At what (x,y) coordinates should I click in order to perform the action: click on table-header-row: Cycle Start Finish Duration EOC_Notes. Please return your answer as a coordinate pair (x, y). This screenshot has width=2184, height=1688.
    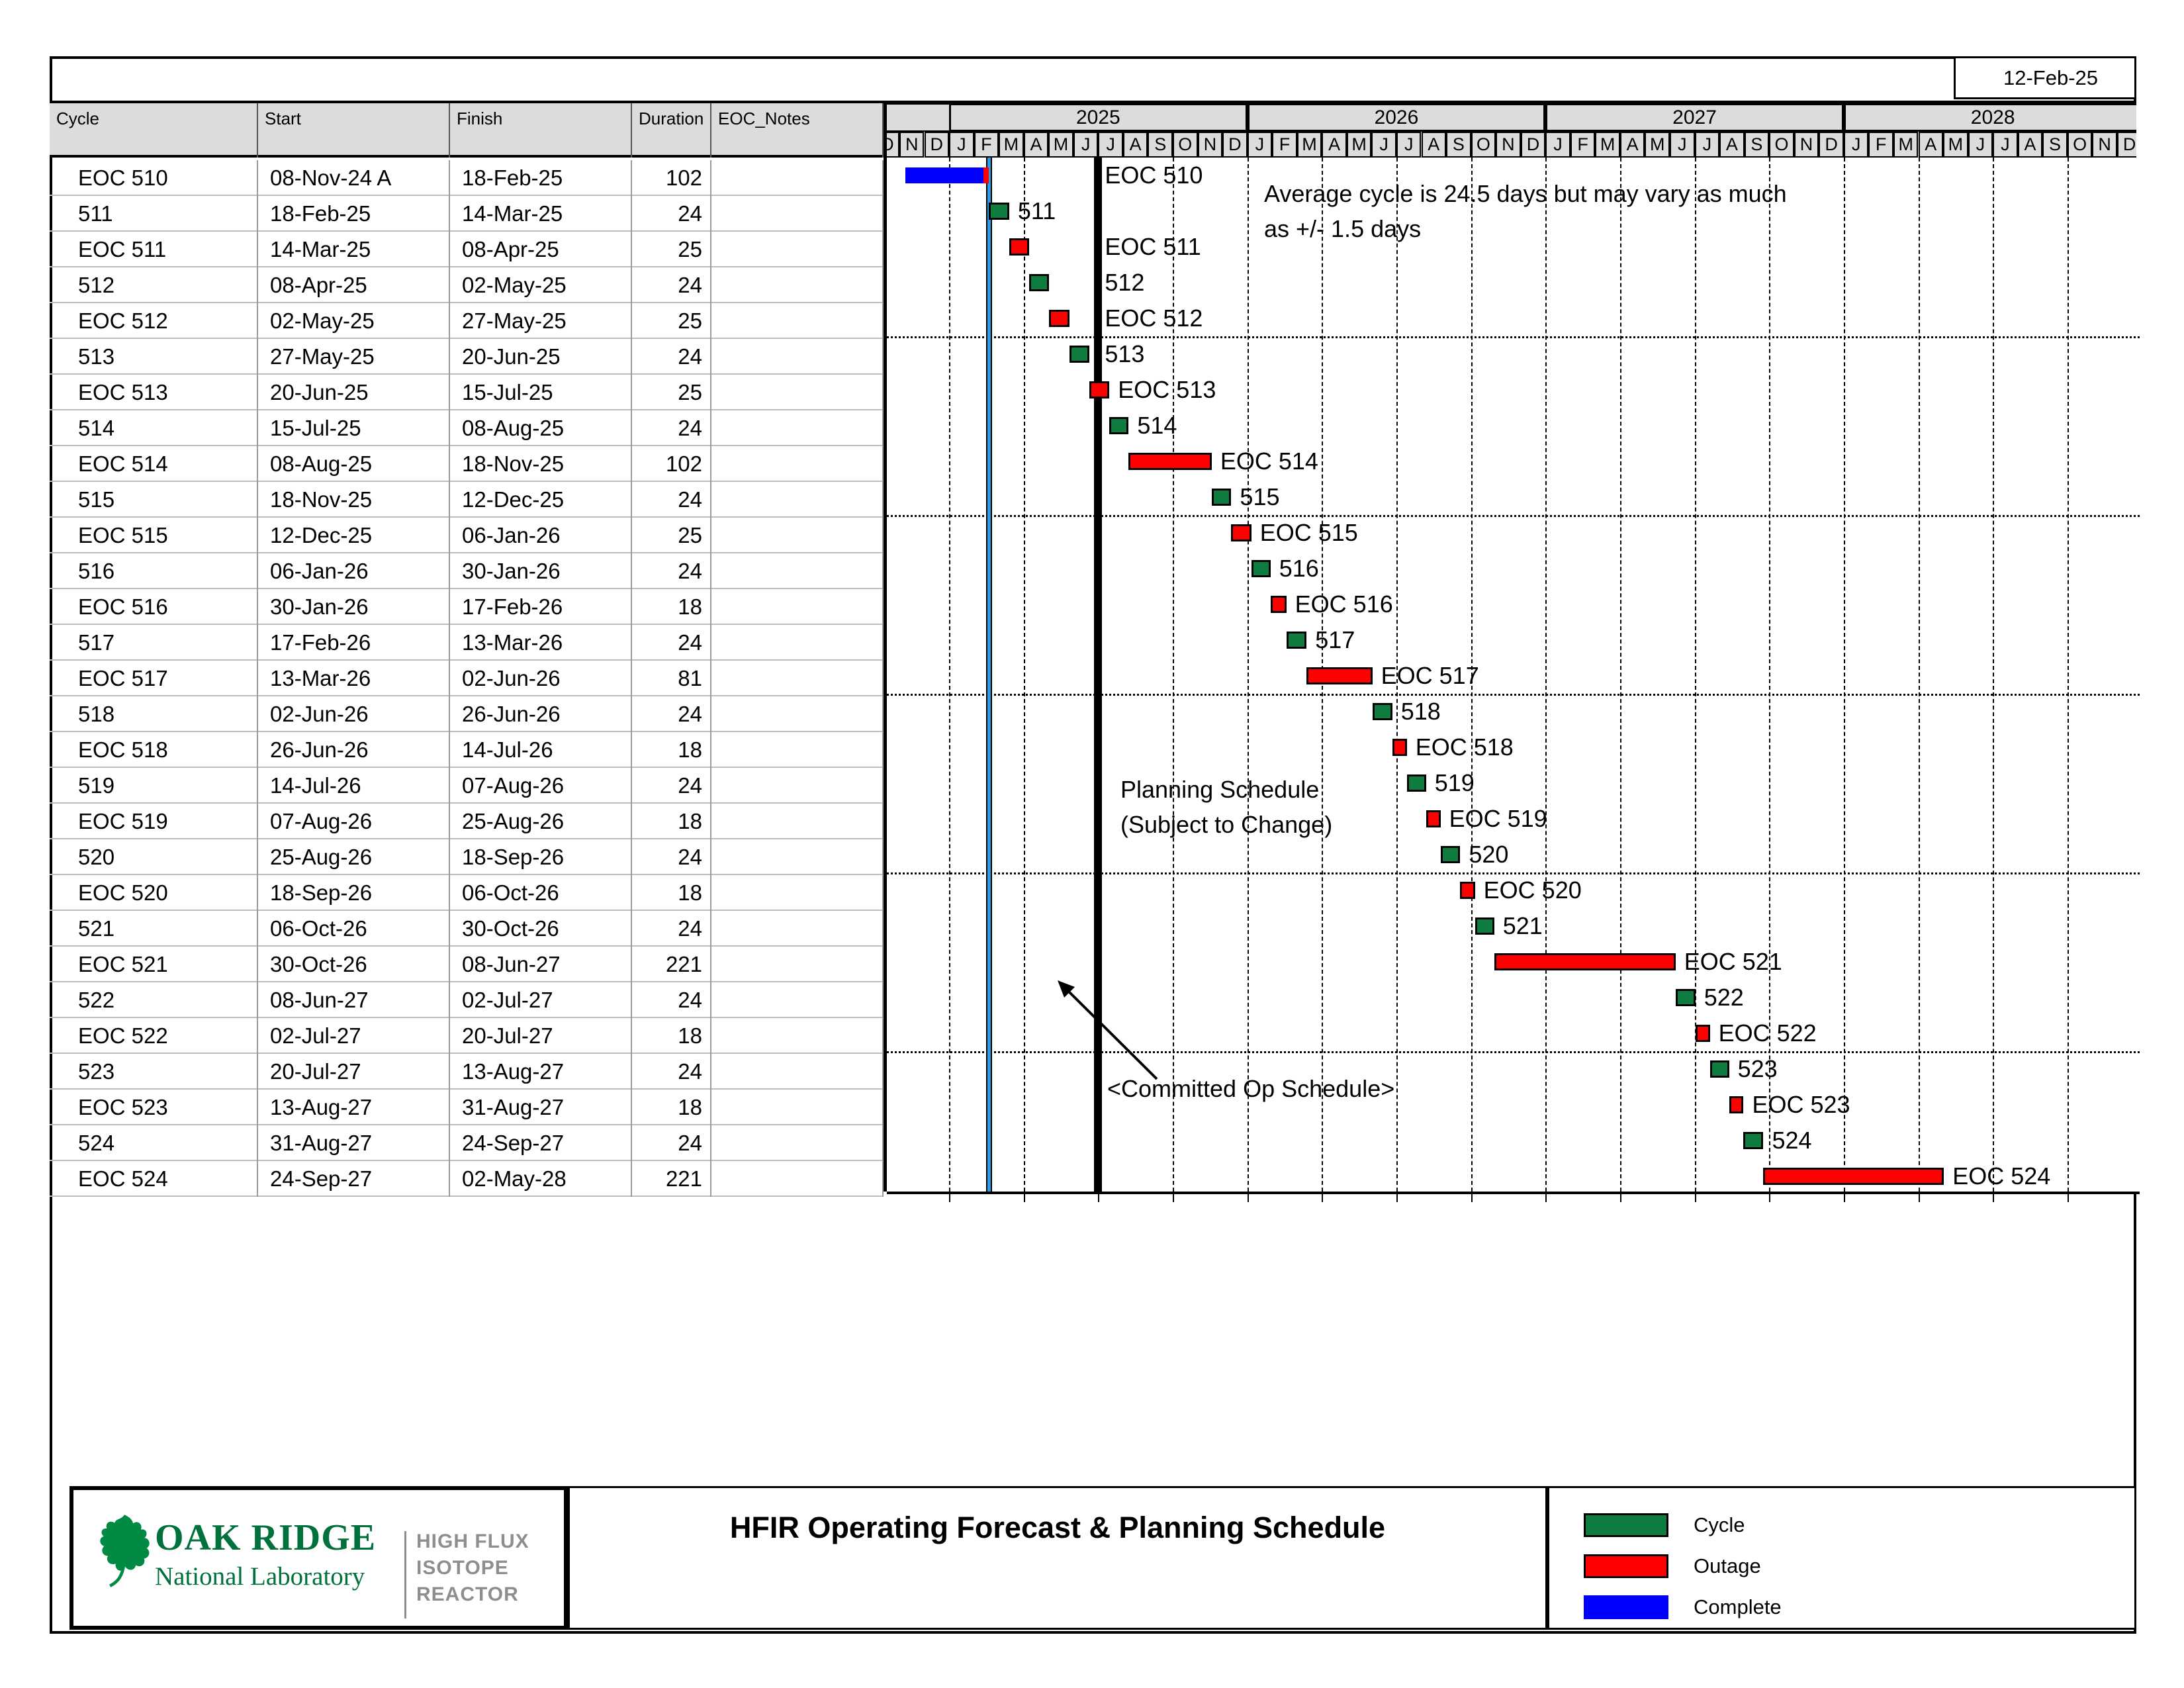
    Looking at the image, I should click on (467, 130).